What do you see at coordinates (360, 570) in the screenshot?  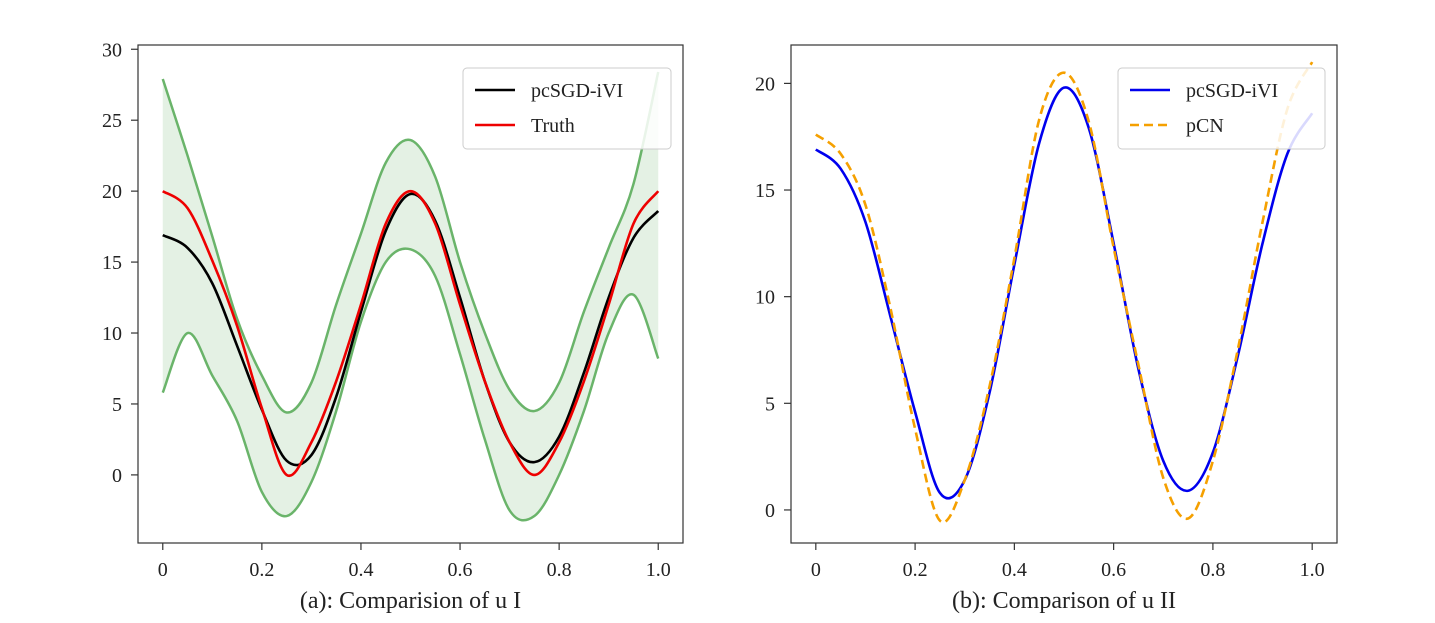 I see `chart-a-xtick-label: 0.4` at bounding box center [360, 570].